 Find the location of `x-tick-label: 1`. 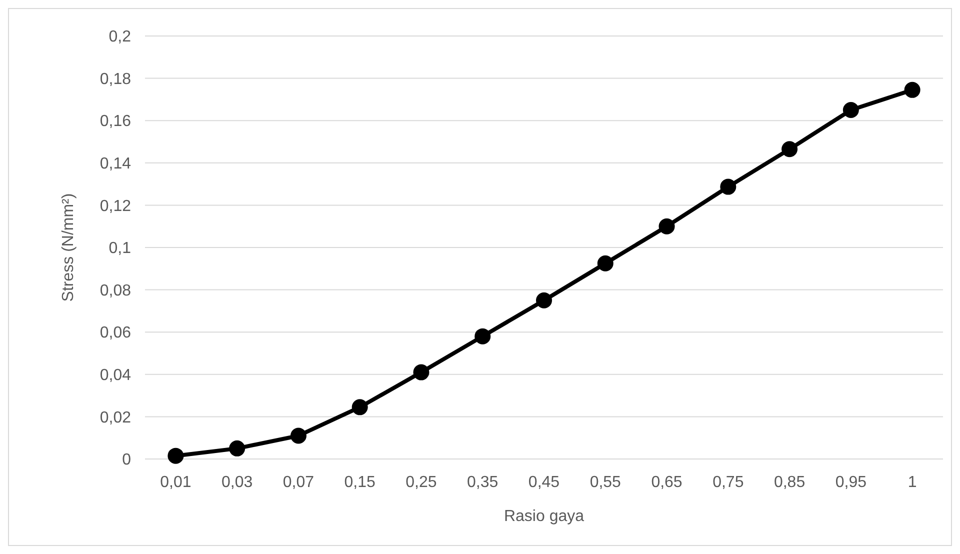

x-tick-label: 1 is located at coordinates (912, 482).